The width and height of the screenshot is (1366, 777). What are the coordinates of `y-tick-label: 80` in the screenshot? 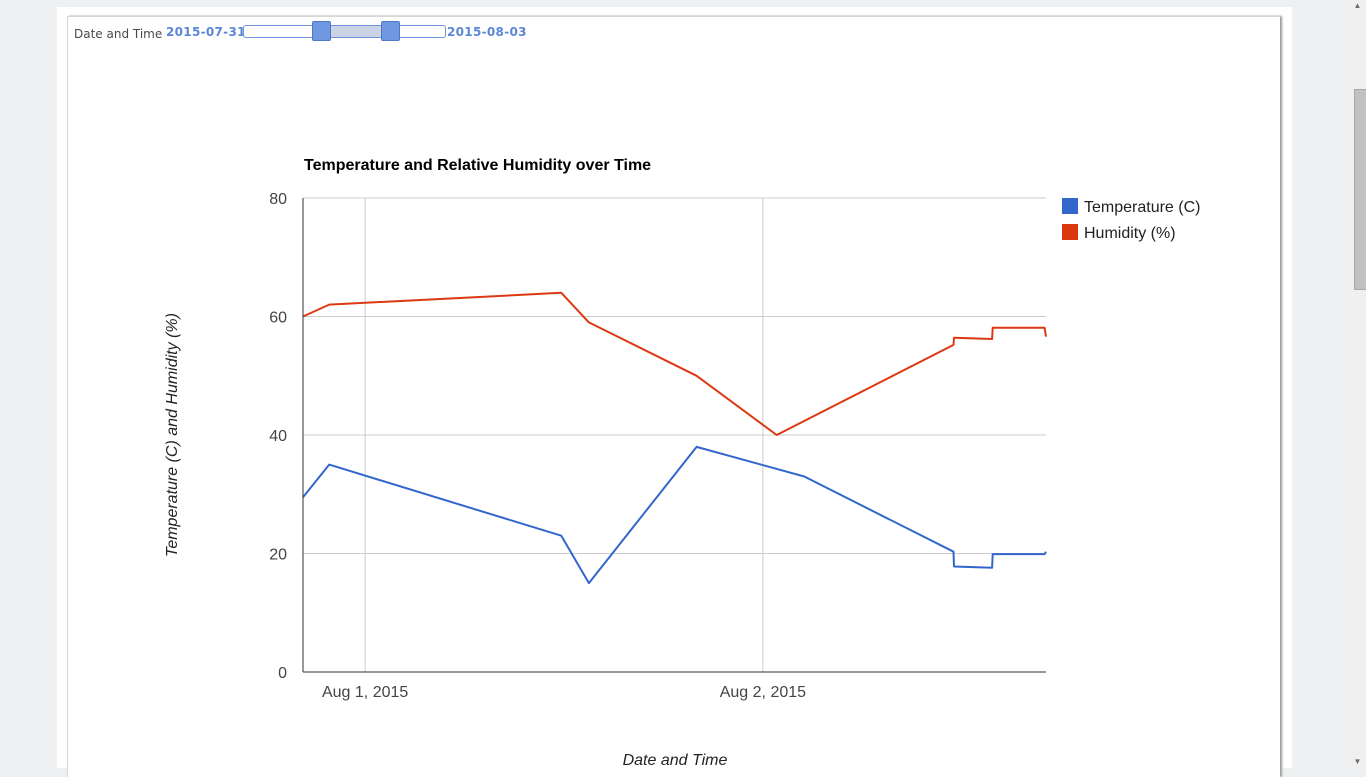 It's located at (278, 199).